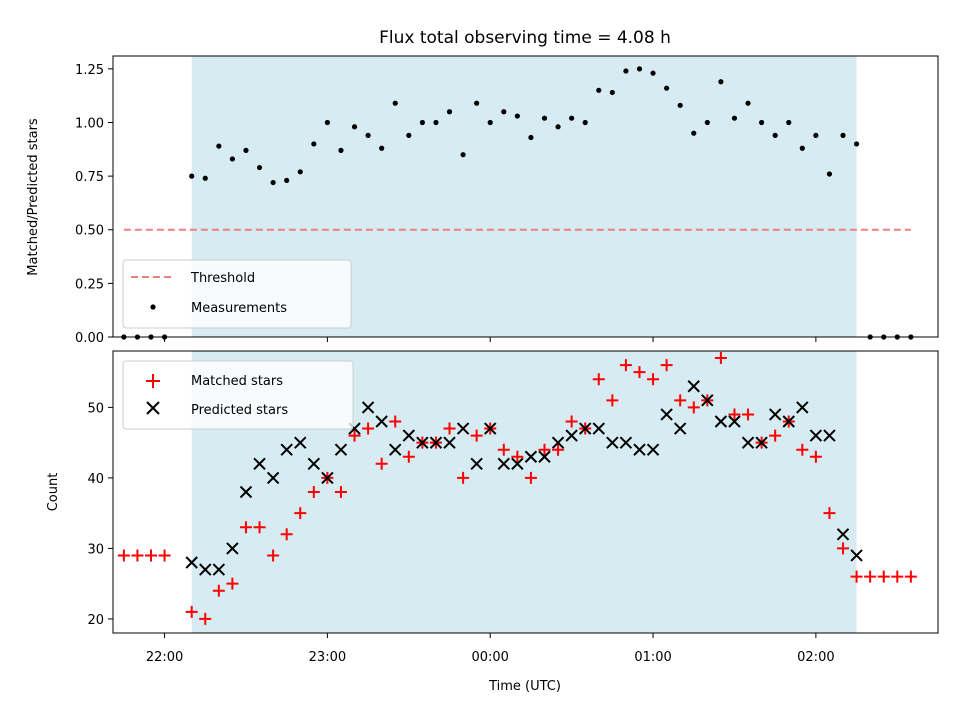  I want to click on top-legend: Threshold Measurements, so click(237, 294).